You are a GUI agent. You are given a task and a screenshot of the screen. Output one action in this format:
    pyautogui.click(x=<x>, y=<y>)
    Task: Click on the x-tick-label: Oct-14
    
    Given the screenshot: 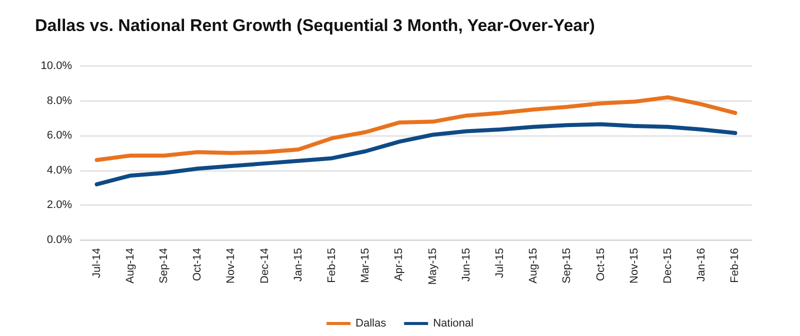 What is the action you would take?
    pyautogui.click(x=198, y=265)
    